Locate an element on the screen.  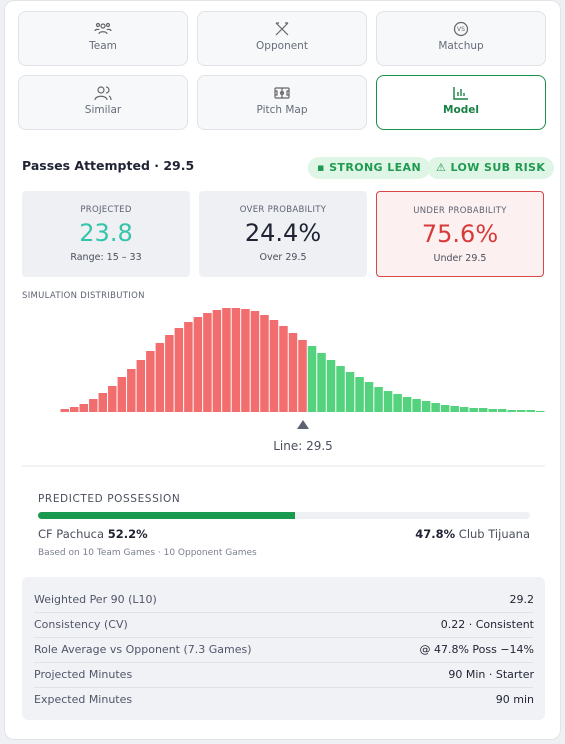
stat-sub: Range: 15 – 33 is located at coordinates (106, 257).